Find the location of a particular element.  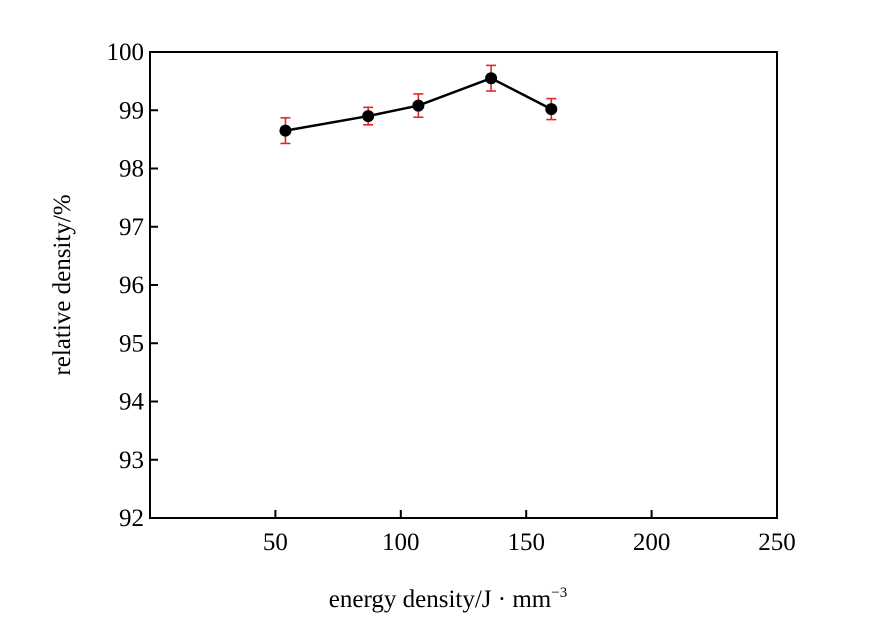

y-tick-label: 96 is located at coordinates (131, 285).